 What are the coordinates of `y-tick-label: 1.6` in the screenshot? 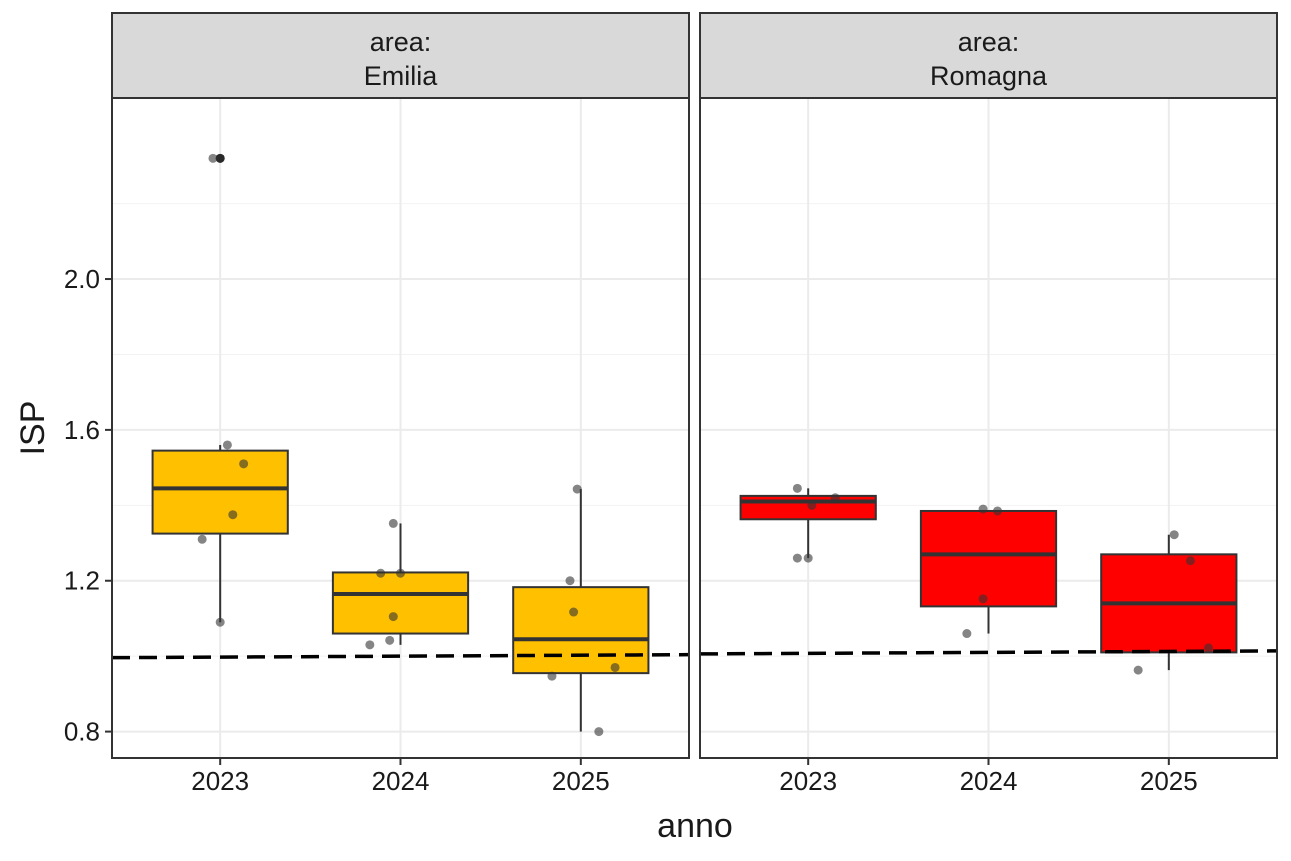 It's located at (82, 430).